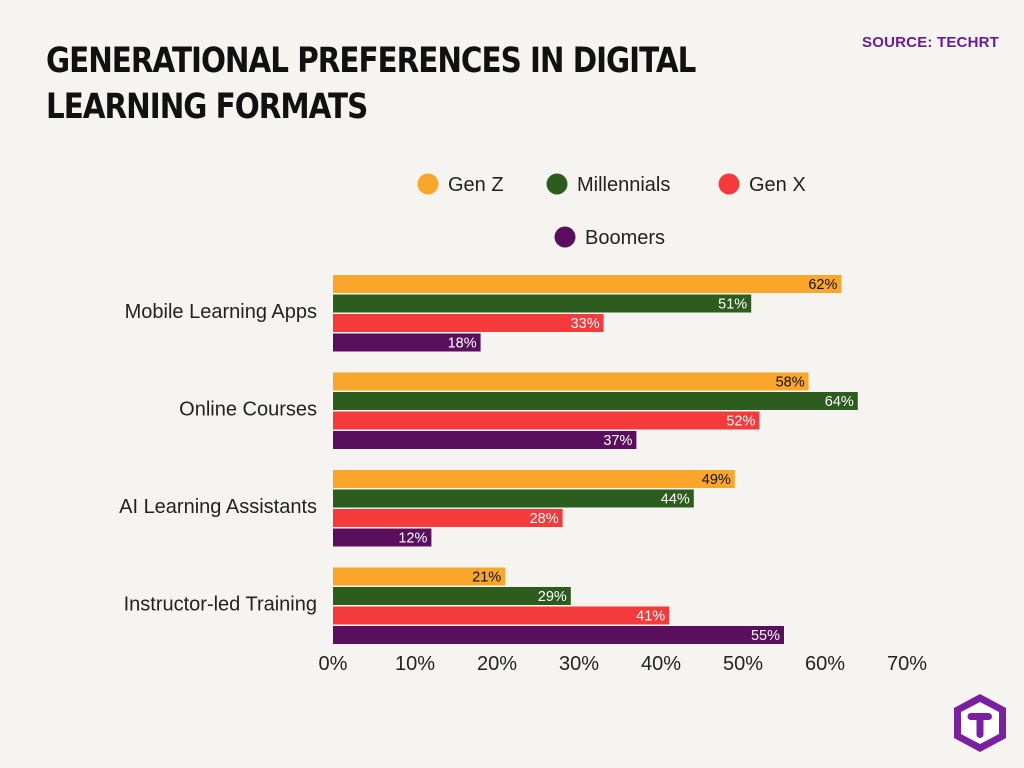  Describe the element at coordinates (907, 664) in the screenshot. I see `x-tick-label: 70%` at that location.